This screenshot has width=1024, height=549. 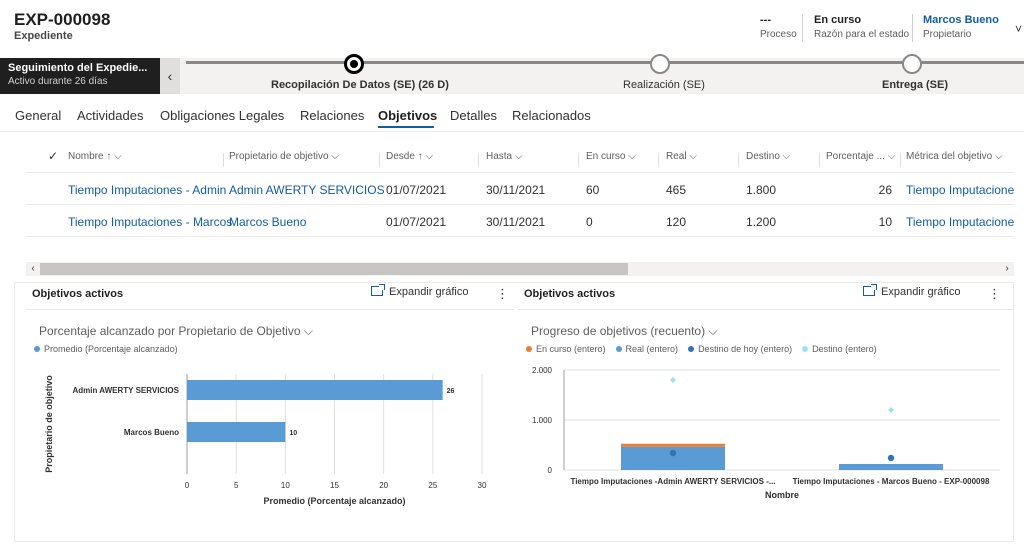 What do you see at coordinates (504, 156) in the screenshot?
I see `column-header-hasta: Hasta ⌵` at bounding box center [504, 156].